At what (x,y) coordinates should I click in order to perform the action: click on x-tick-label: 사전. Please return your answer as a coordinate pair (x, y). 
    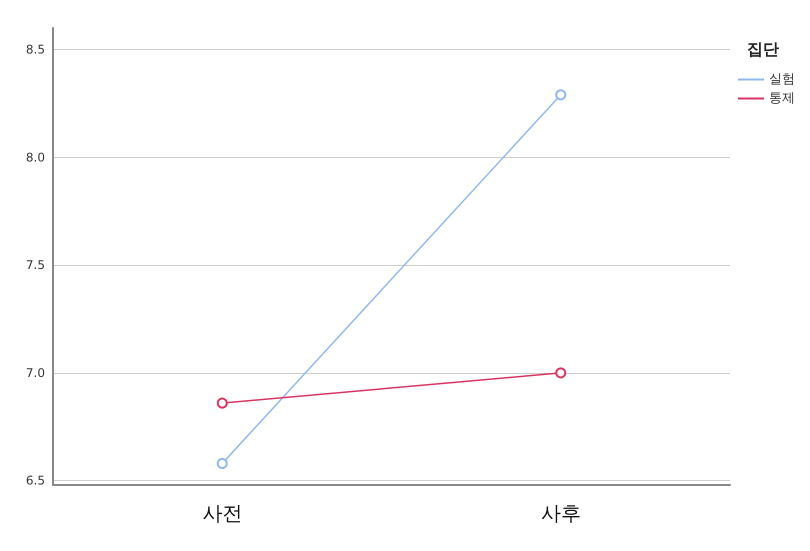
    Looking at the image, I should click on (222, 513).